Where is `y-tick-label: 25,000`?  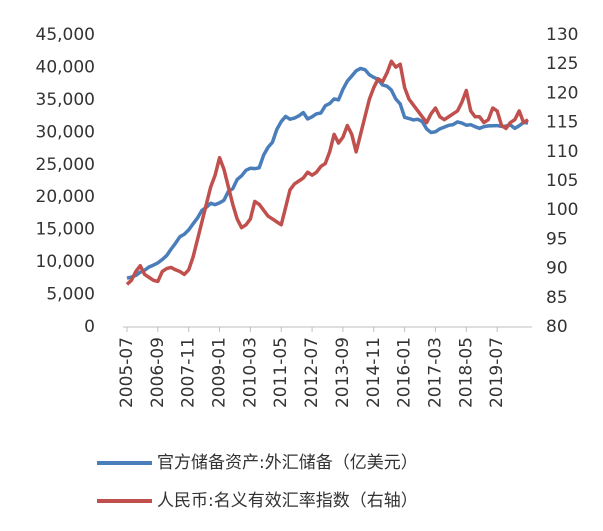
y-tick-label: 25,000 is located at coordinates (65, 165).